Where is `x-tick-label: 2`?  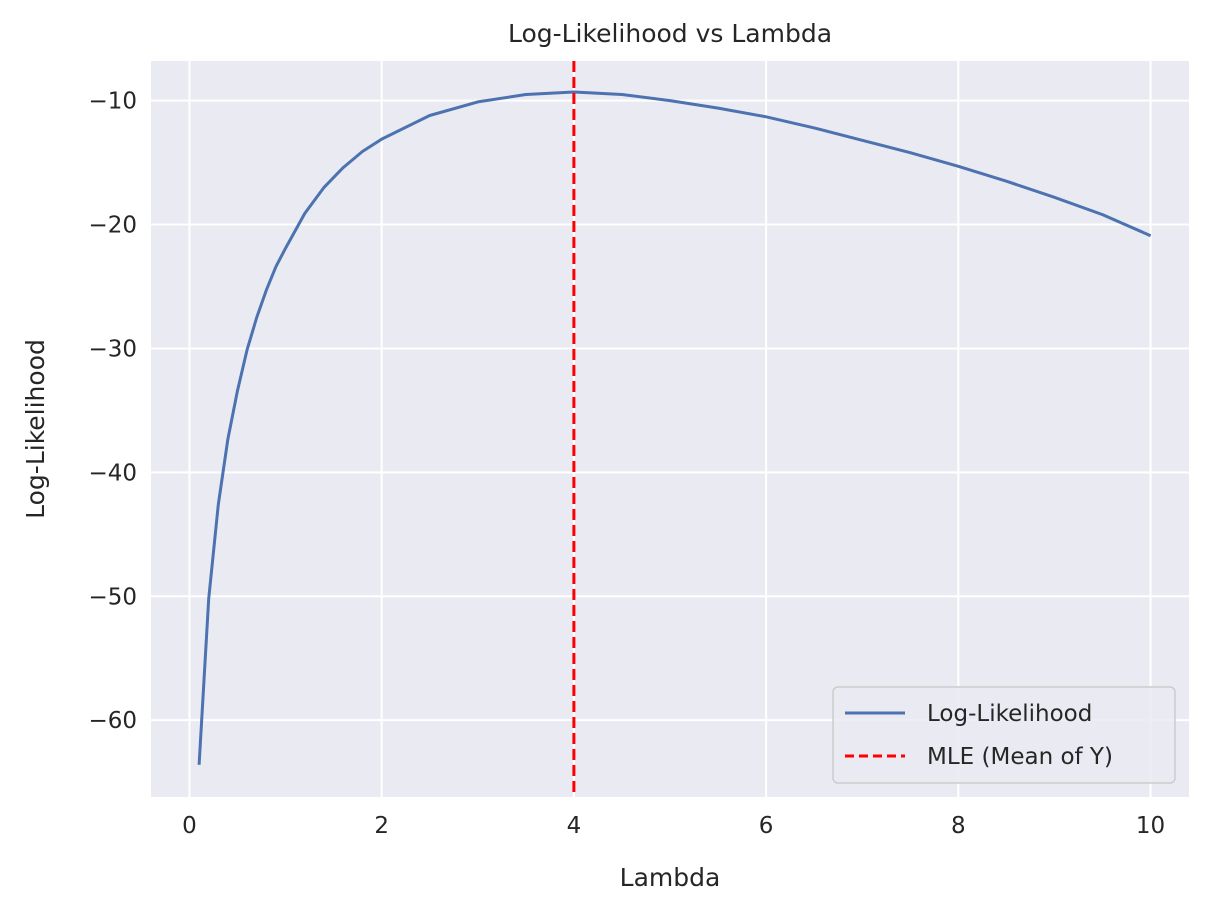
x-tick-label: 2 is located at coordinates (381, 826).